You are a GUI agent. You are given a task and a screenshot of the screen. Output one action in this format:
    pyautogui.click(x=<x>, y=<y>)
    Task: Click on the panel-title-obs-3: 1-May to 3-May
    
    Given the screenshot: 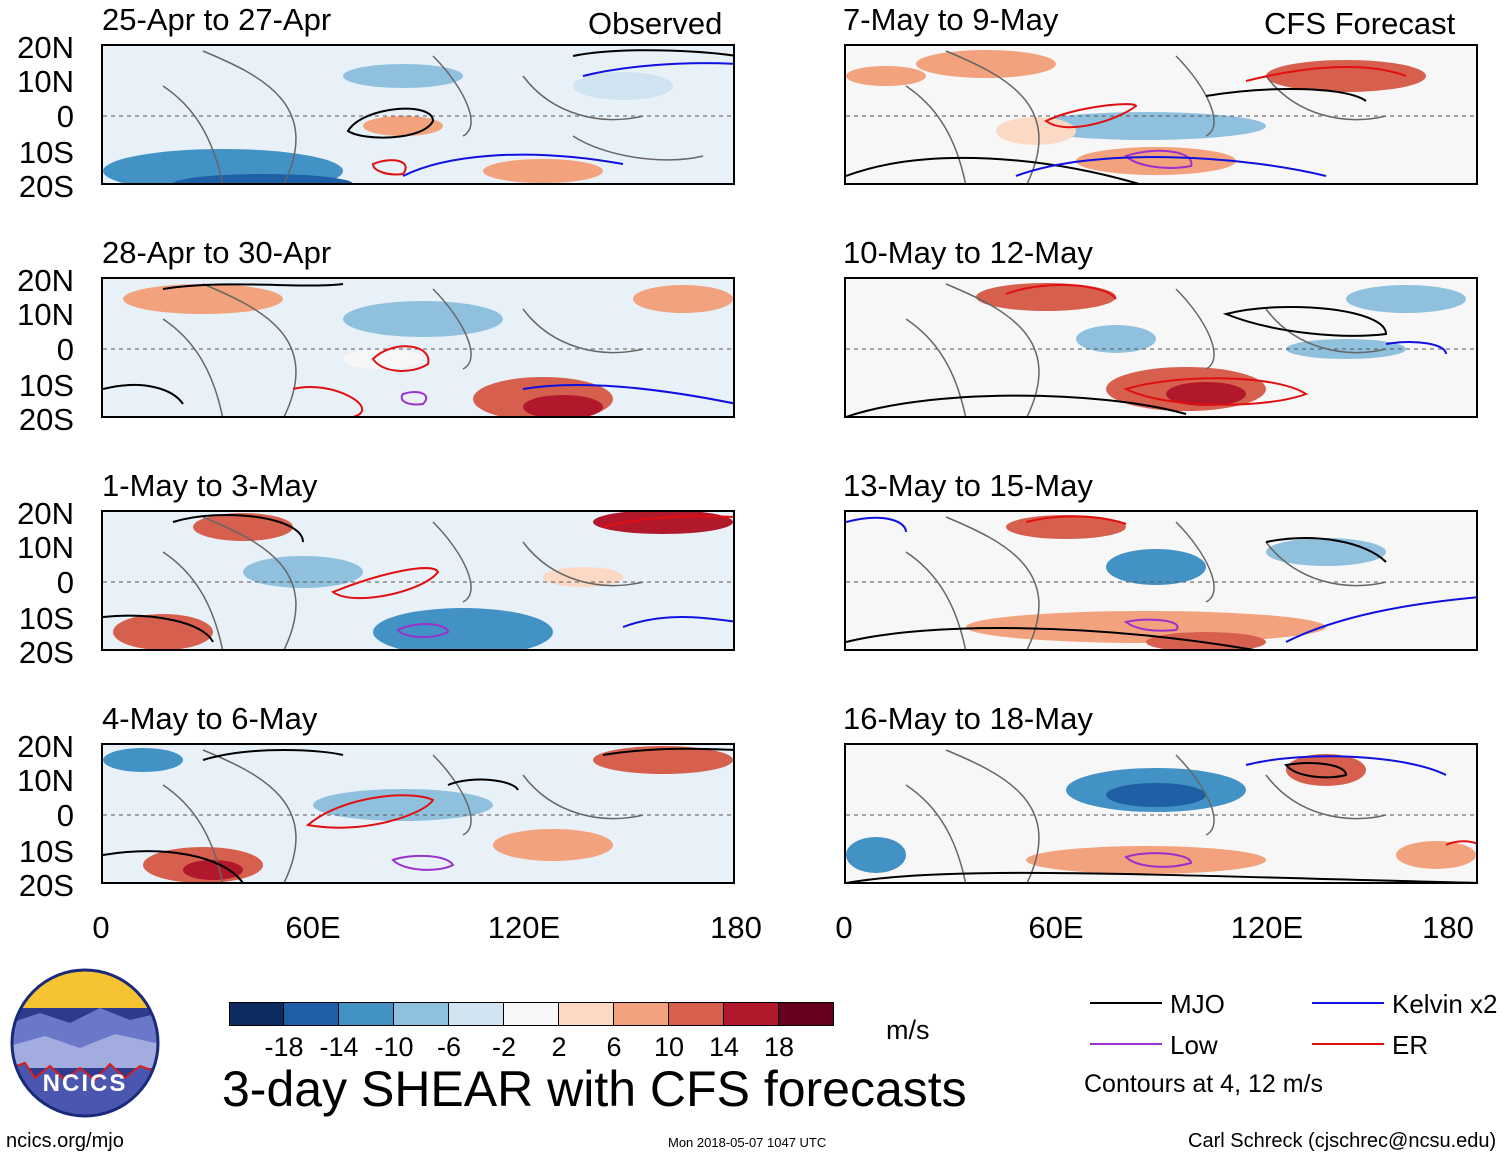 What is the action you would take?
    pyautogui.click(x=210, y=485)
    